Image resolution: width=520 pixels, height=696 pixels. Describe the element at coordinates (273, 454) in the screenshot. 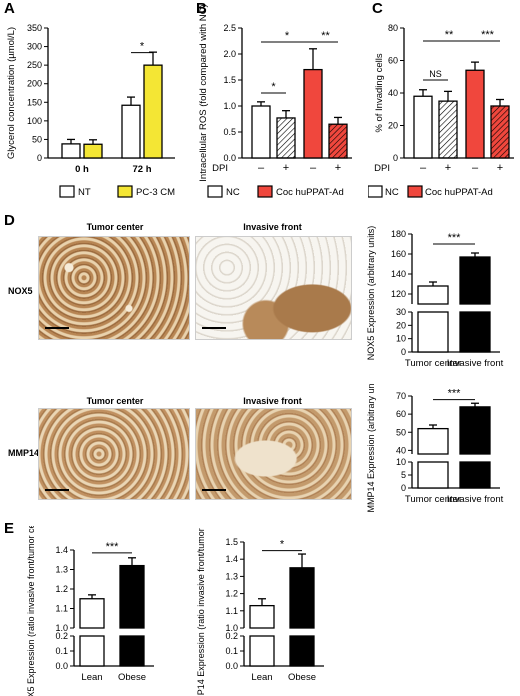

I see `histology-image-mmp14-invasive-front` at that location.